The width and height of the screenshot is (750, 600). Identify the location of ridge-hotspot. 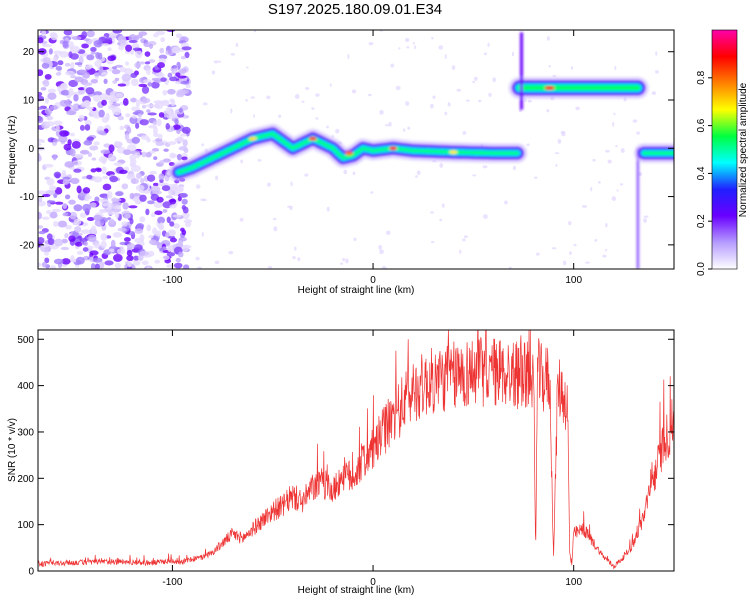
(453, 152).